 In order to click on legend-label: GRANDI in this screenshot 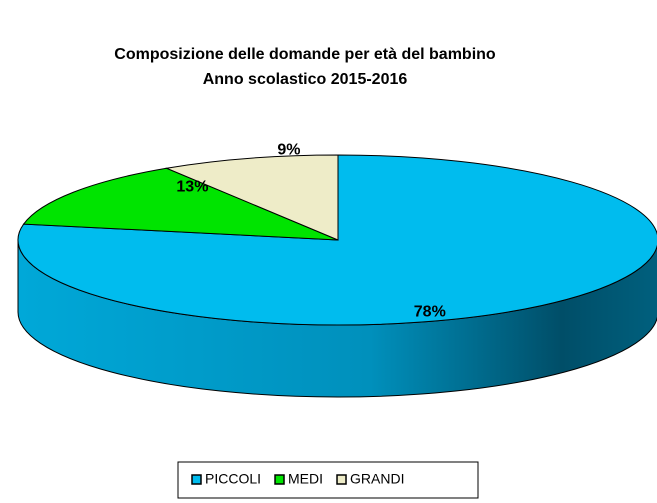, I will do `click(377, 479)`.